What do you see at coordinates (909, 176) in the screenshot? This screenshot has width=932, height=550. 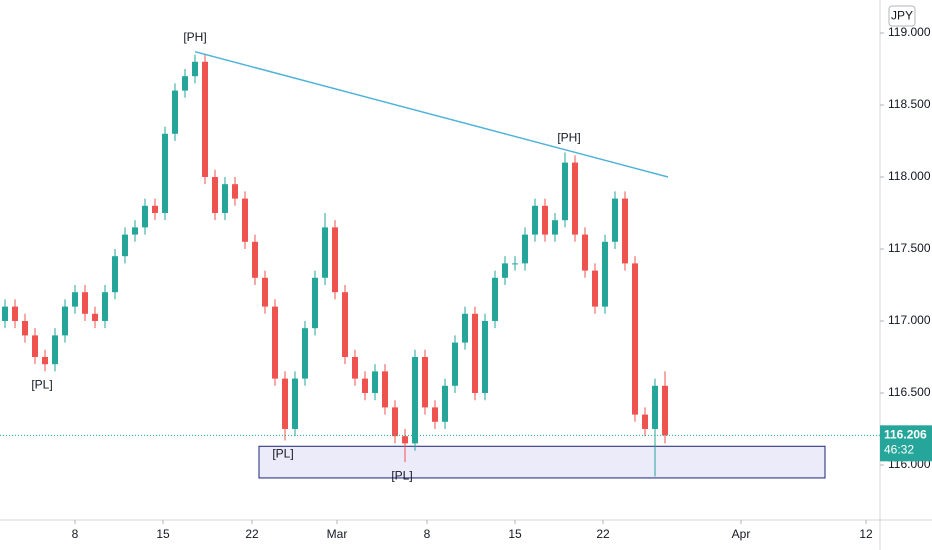 I see `y-tick-label: 118.000` at bounding box center [909, 176].